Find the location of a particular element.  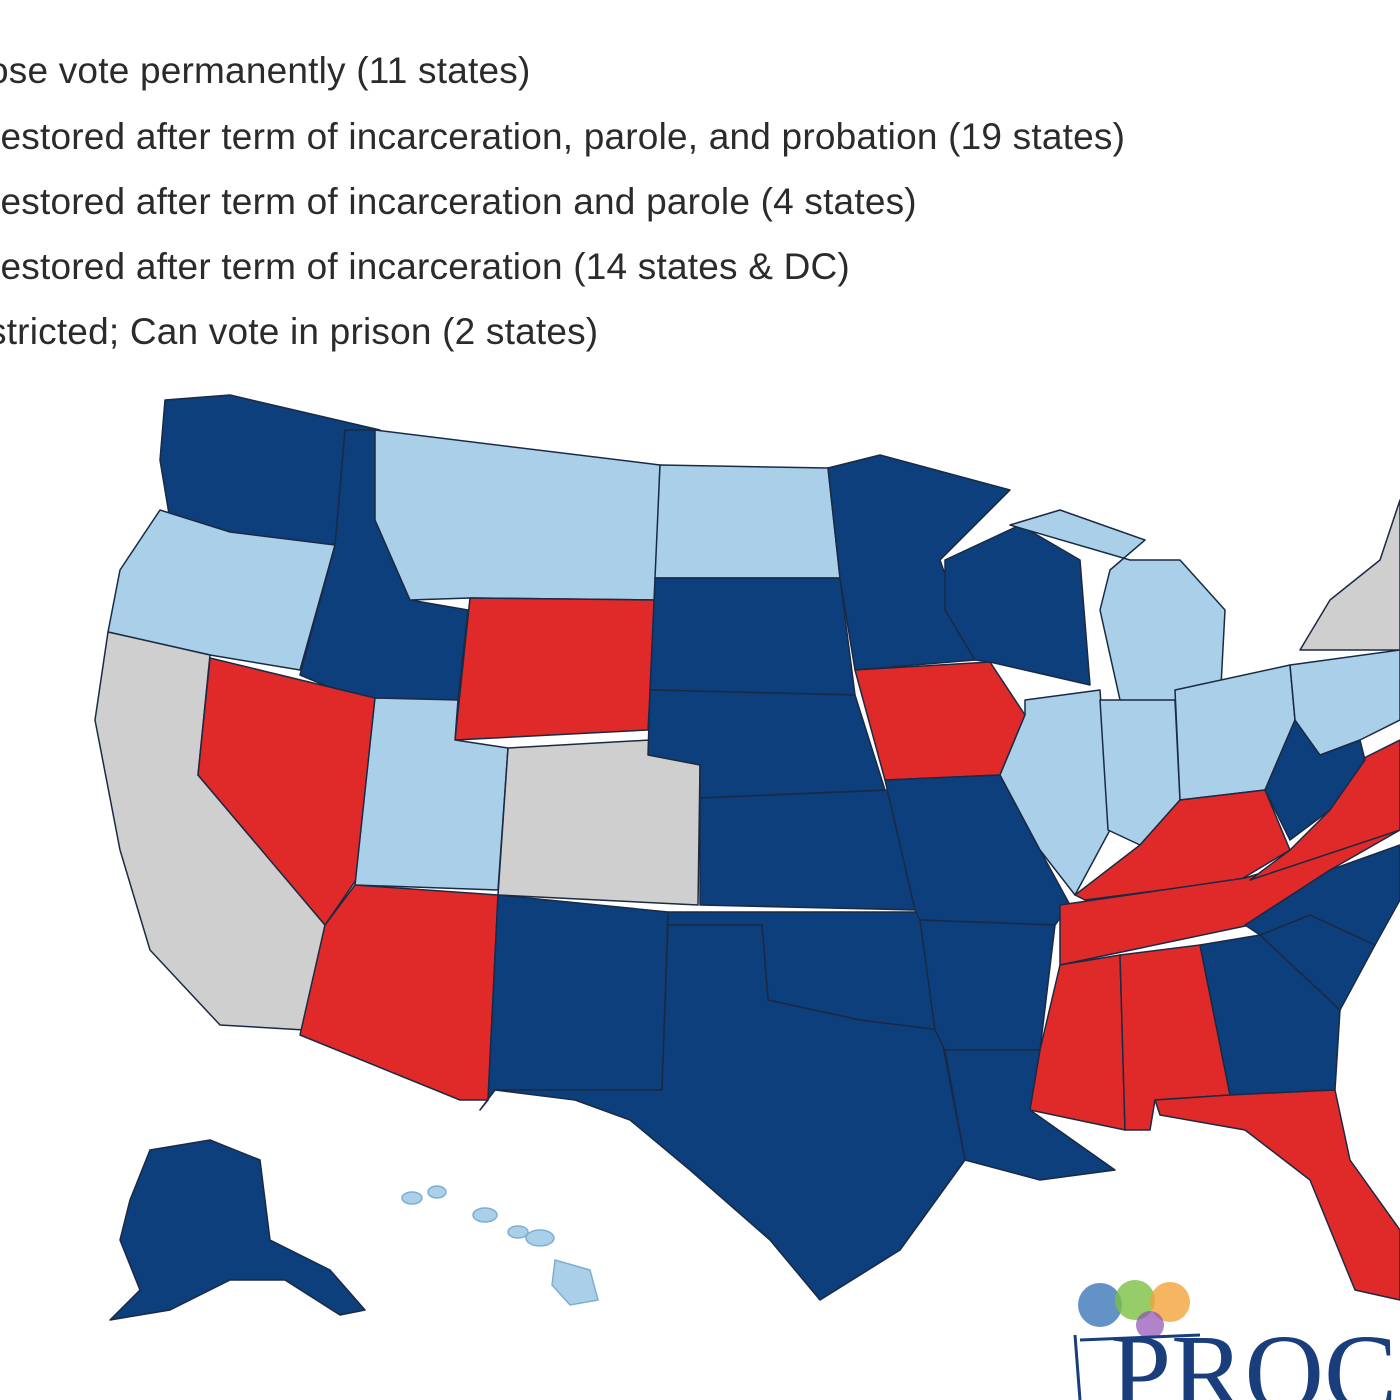

state-oregon is located at coordinates (221, 590).